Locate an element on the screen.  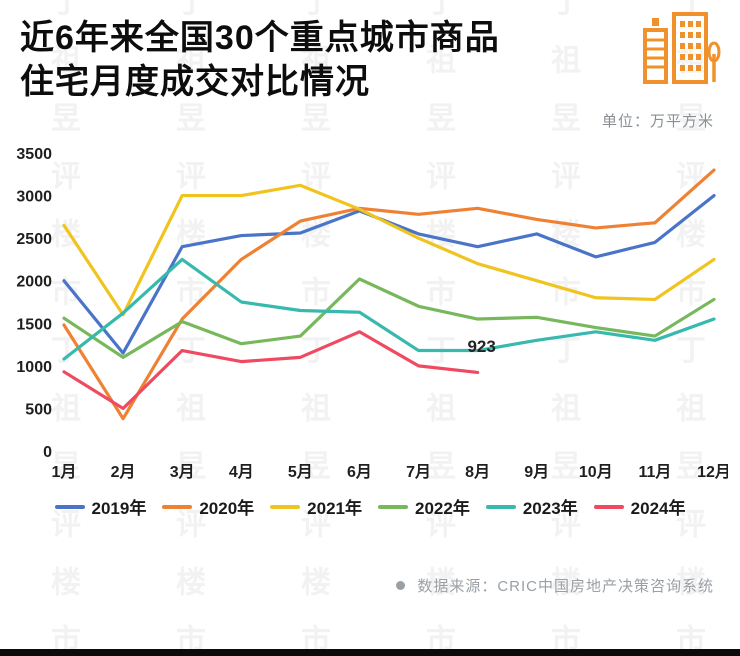
x-axis-tick: 1月 is located at coordinates (64, 472).